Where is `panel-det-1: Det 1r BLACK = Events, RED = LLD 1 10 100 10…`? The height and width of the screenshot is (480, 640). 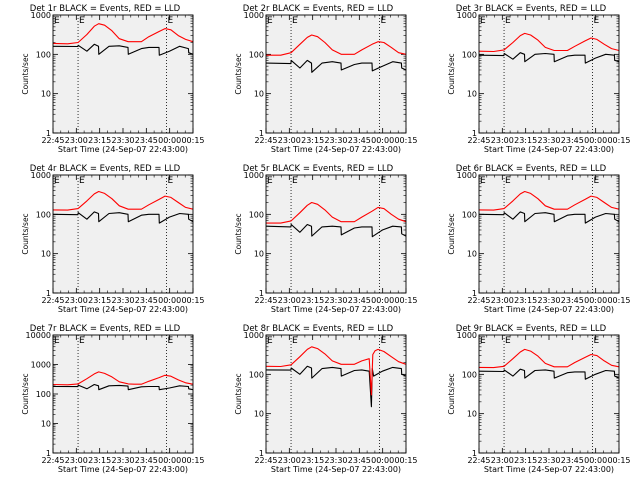
panel-det-1: Det 1r BLACK = Events, RED = LLD 1 10 100 10… is located at coordinates (113, 79).